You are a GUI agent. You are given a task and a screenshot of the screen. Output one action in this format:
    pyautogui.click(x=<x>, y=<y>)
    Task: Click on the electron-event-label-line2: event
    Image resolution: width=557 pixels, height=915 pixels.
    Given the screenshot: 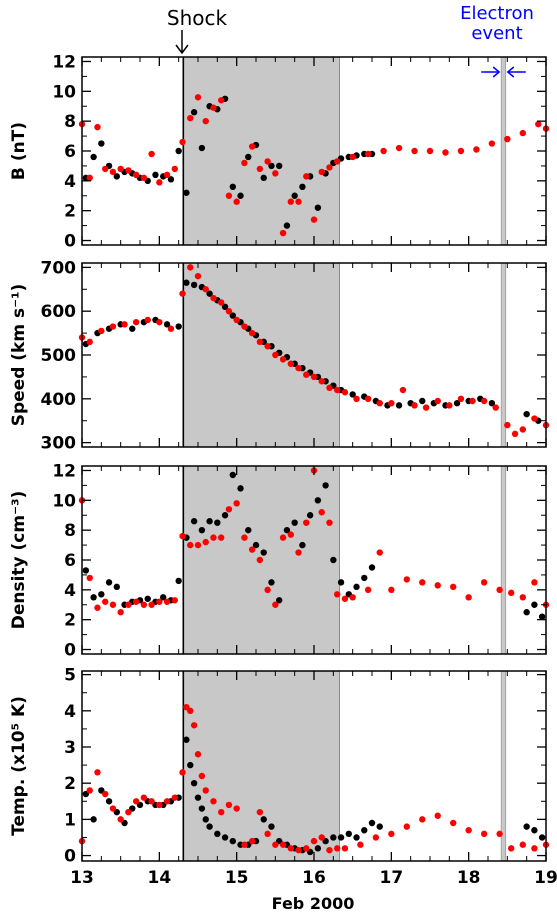 What is the action you would take?
    pyautogui.click(x=496, y=33)
    